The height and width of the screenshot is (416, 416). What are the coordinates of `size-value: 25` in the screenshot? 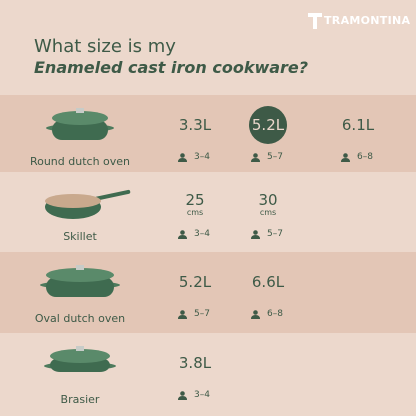 It's located at (195, 200).